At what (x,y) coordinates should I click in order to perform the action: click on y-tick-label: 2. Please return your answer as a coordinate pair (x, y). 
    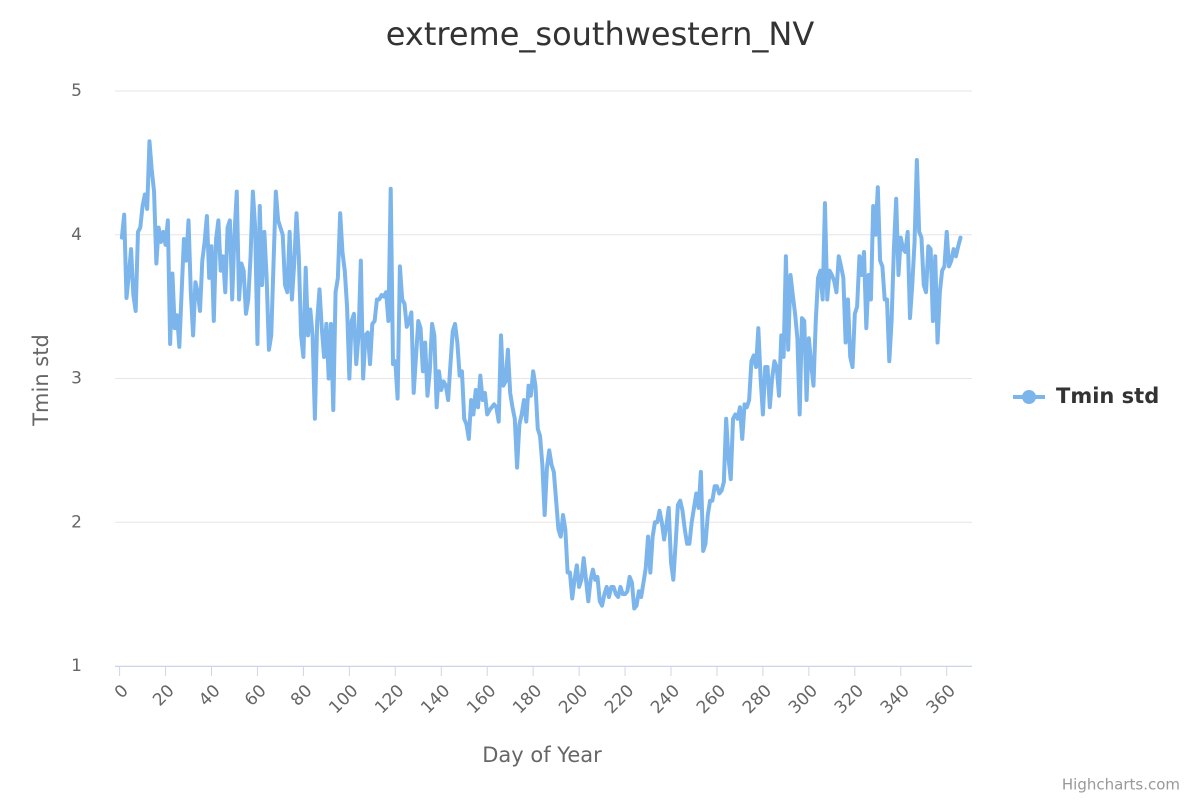
    Looking at the image, I should click on (76, 522).